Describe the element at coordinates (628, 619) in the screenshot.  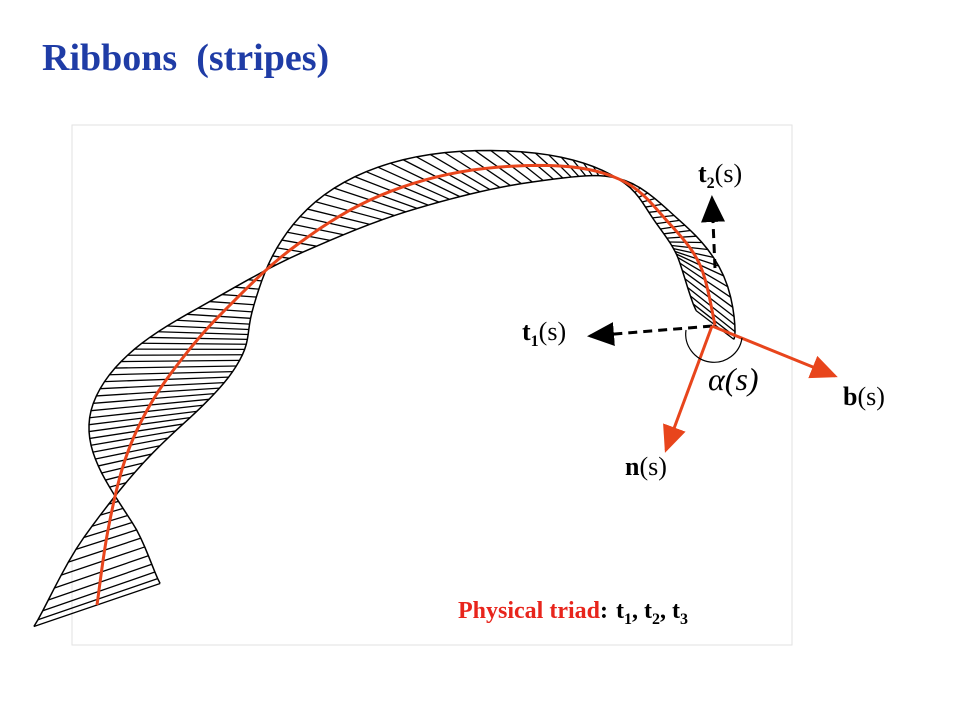
I see `item-sub: 1` at that location.